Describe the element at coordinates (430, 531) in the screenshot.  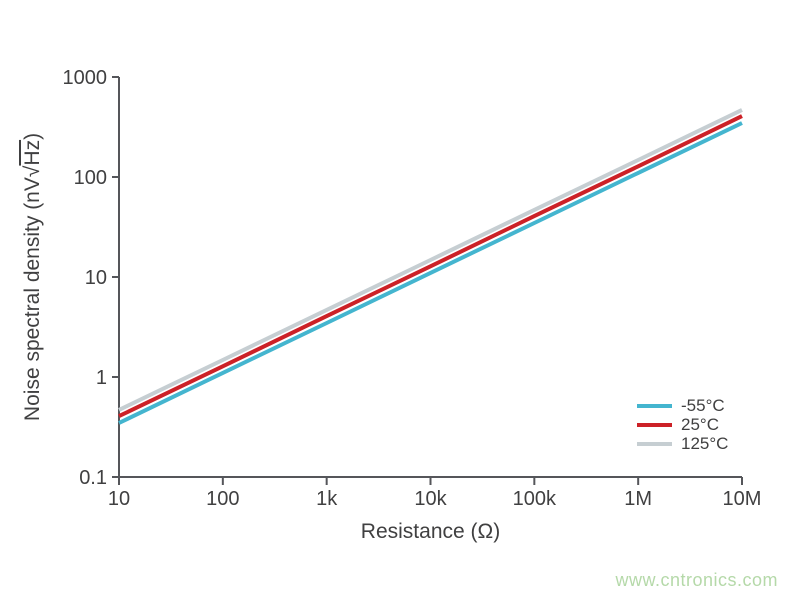
I see `x-axis-title: Resistance (Ω)` at that location.